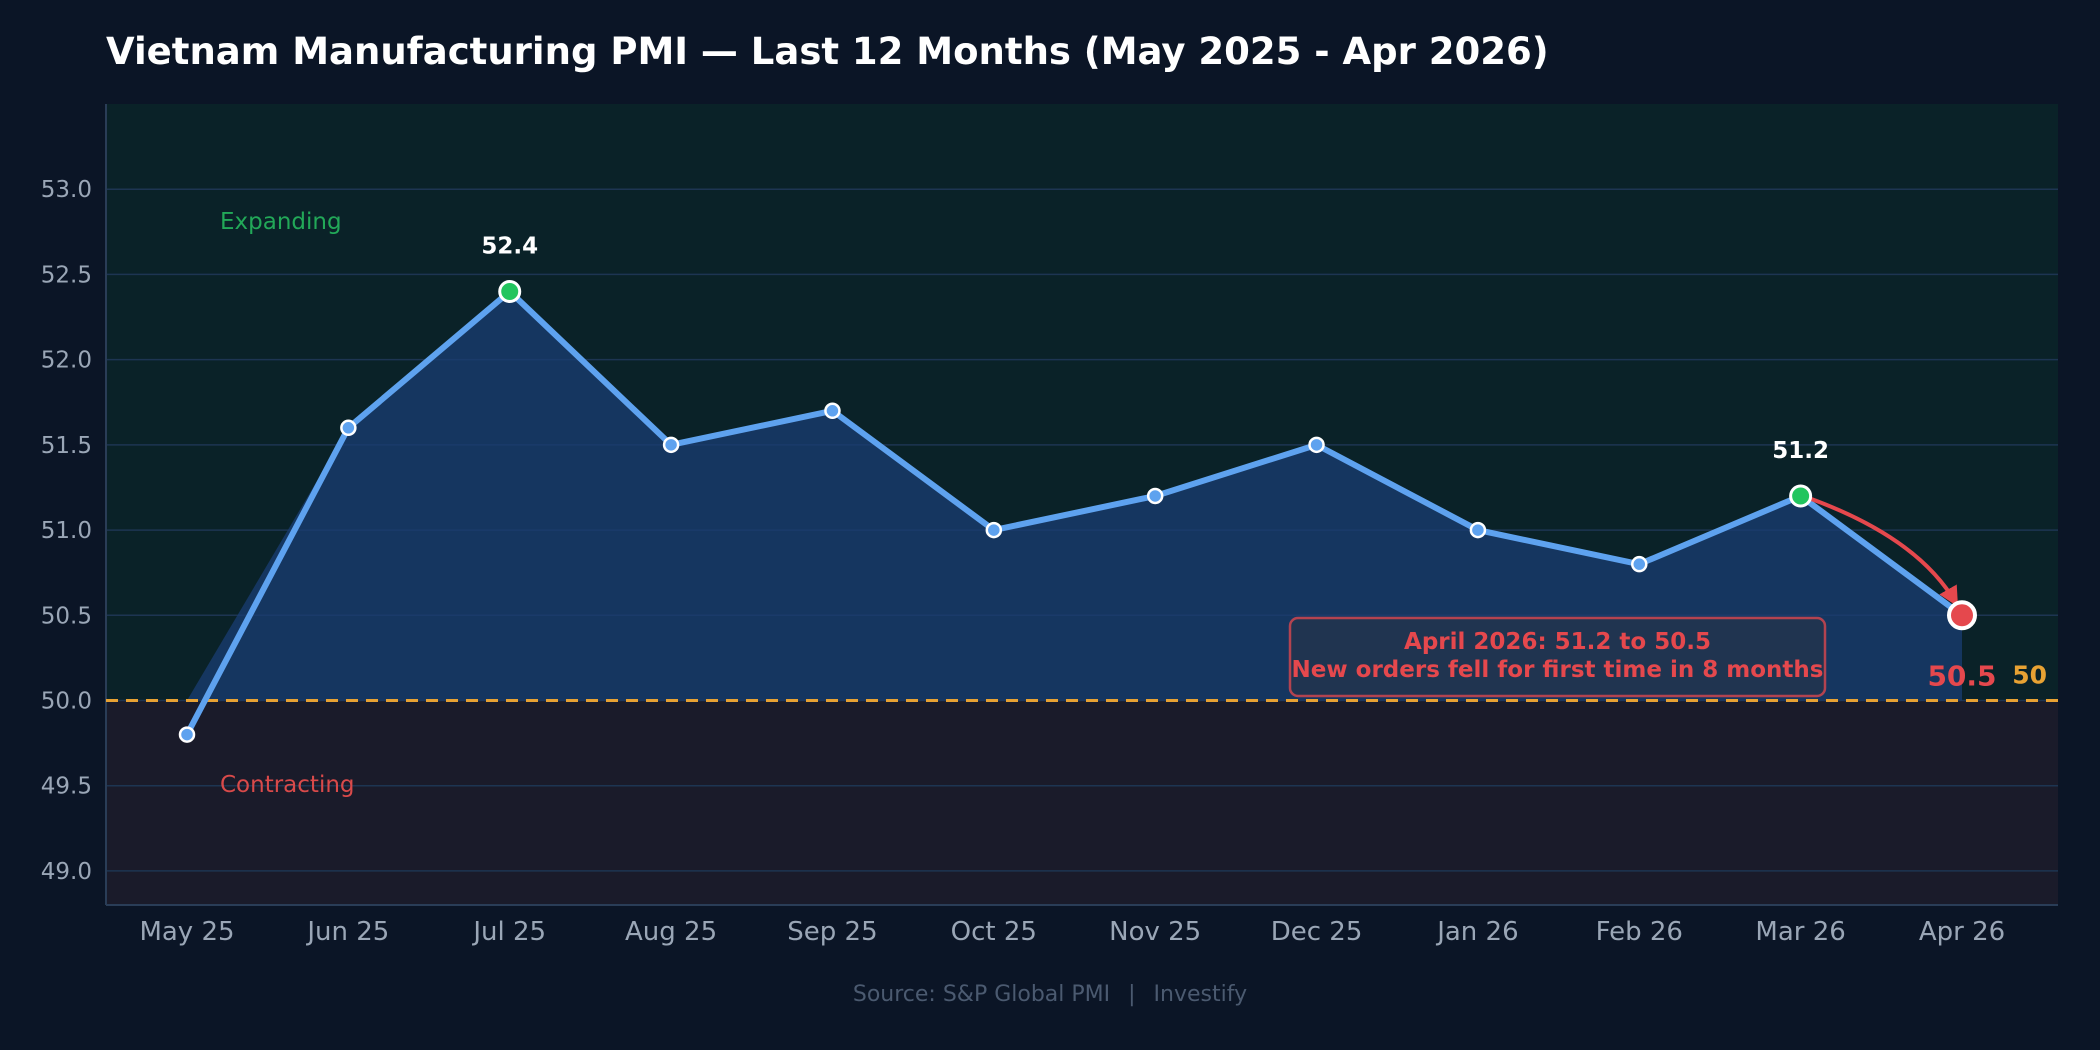  I want to click on brand-name: Investify, so click(1200, 994).